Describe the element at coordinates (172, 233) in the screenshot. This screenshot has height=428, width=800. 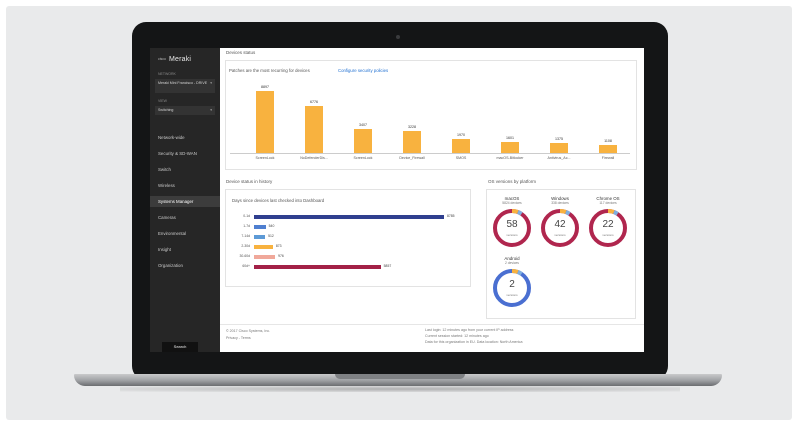
I see `sidebar-item-environmental: Environmental` at that location.